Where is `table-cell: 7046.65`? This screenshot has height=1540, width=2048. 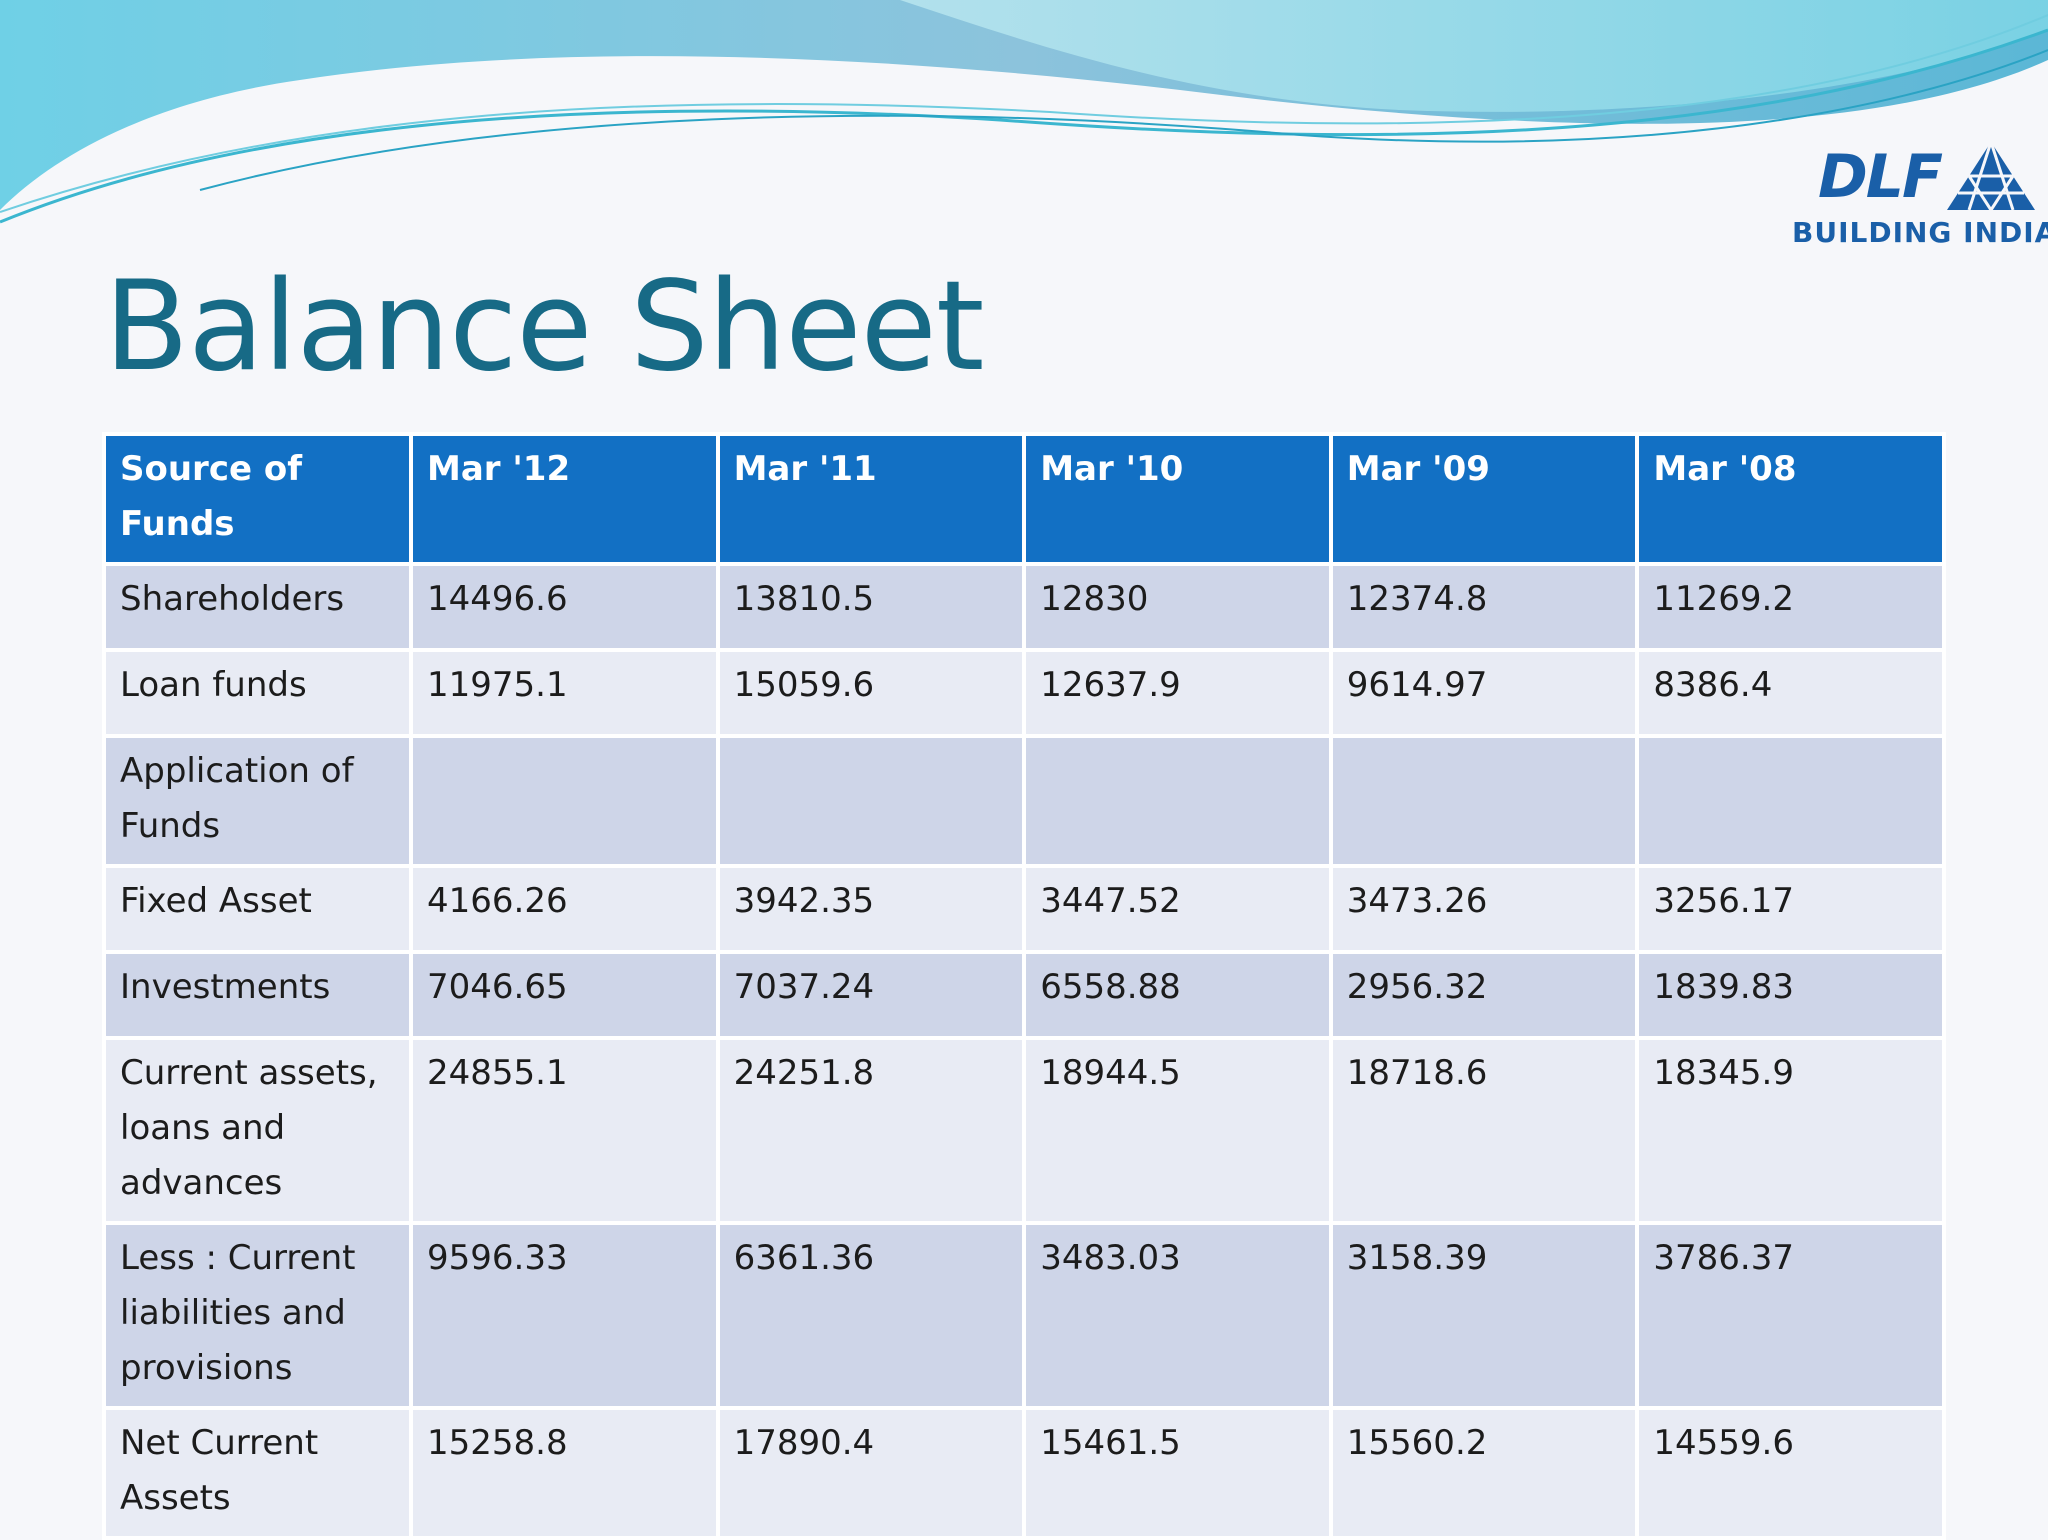
table-cell: 7046.65 is located at coordinates (564, 995).